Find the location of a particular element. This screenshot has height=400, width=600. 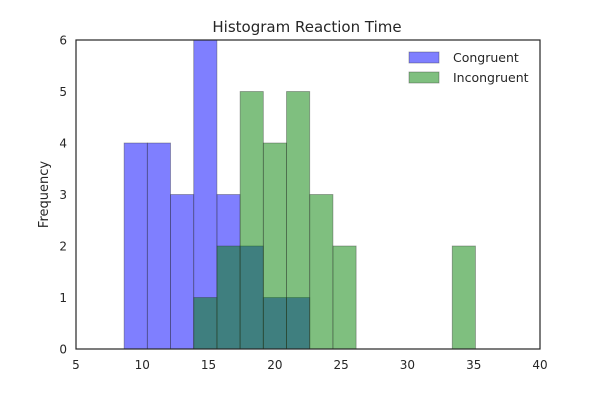

chart-title: Histogram Reaction Time is located at coordinates (306, 27).